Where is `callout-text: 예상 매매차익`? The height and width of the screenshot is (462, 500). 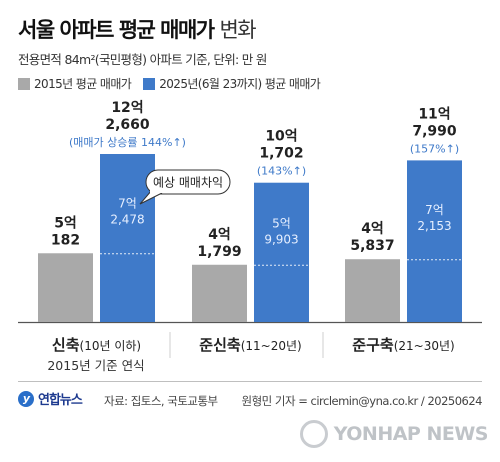
callout-text: 예상 매매차익 is located at coordinates (188, 183).